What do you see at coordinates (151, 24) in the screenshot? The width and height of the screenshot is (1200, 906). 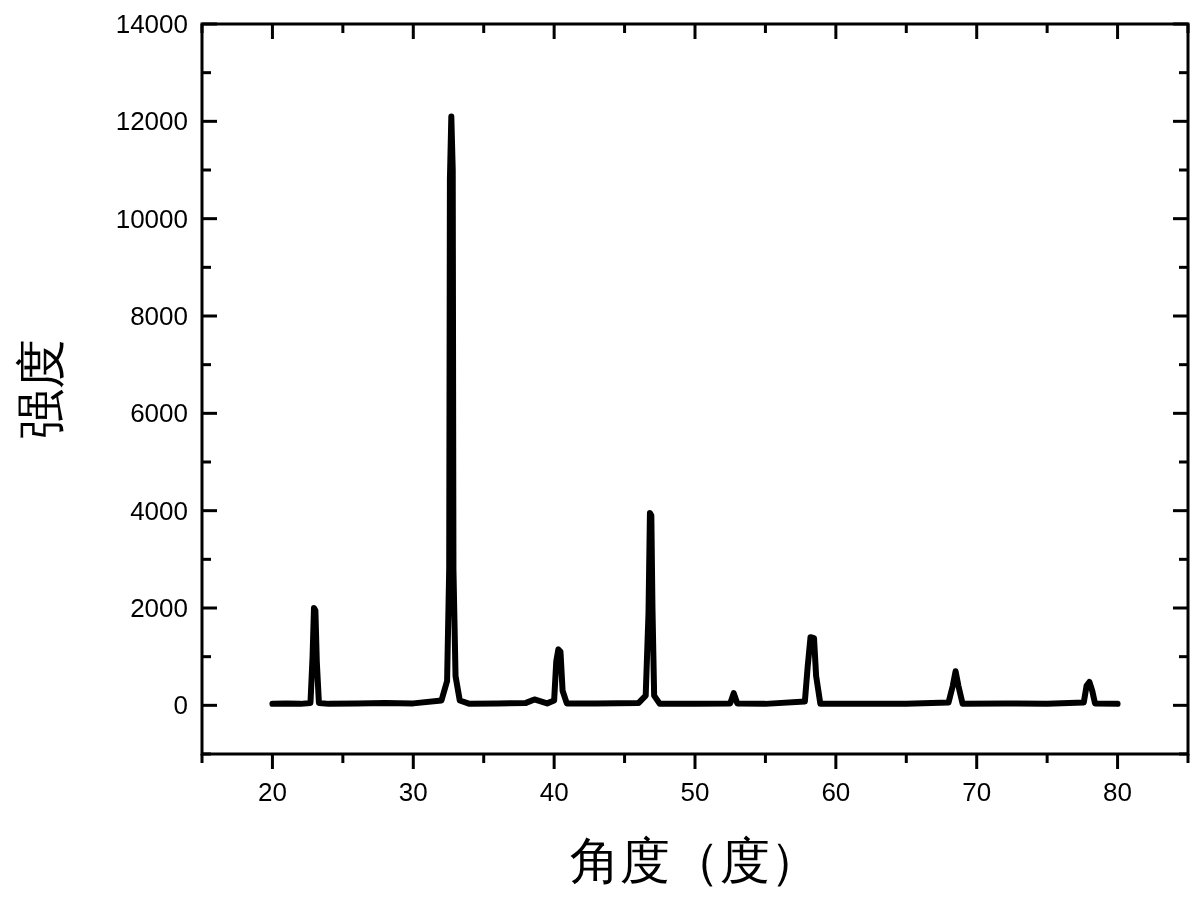 I see `y-tick-label: 14000` at bounding box center [151, 24].